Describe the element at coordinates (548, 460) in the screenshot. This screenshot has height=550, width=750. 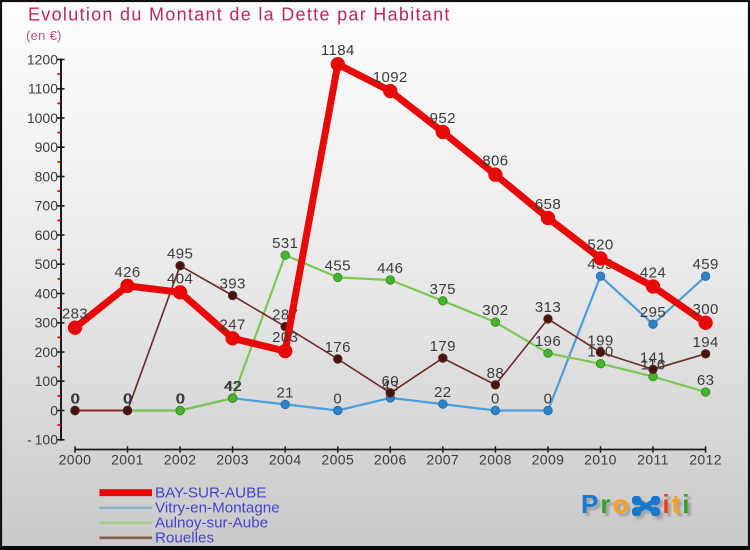
I see `svg-text: 2009` at that location.